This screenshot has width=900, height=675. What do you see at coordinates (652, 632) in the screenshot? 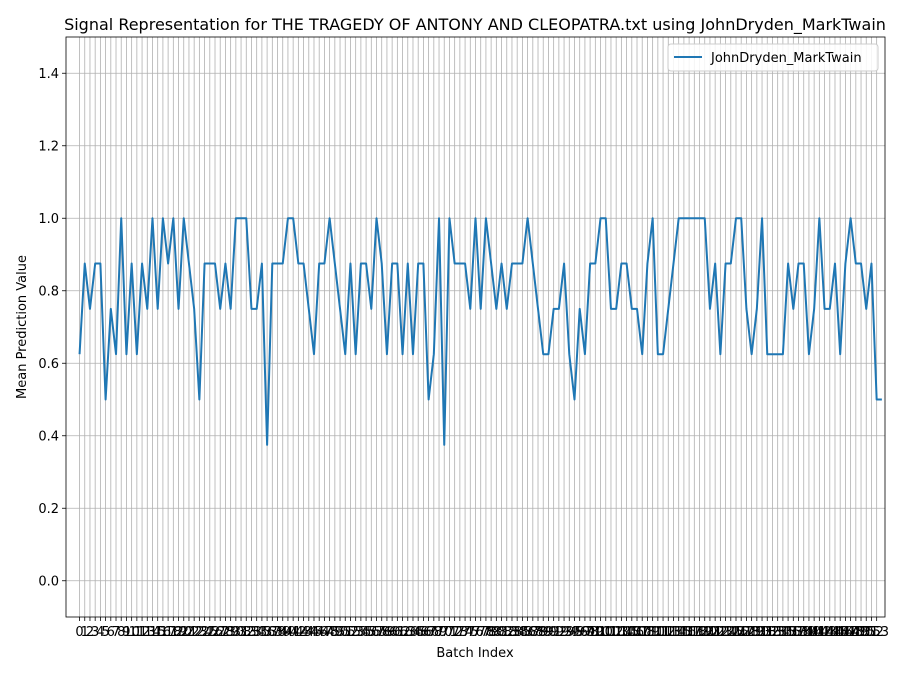
I see `x-tick-label: 110` at bounding box center [652, 632].